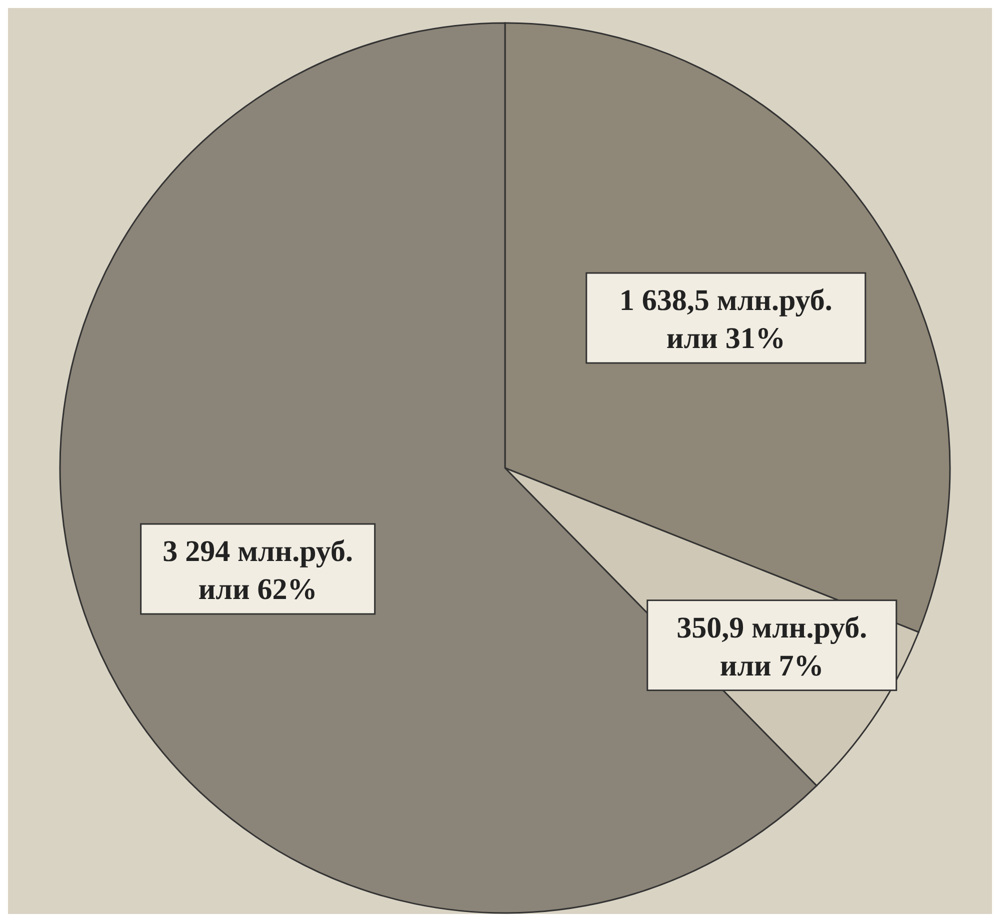 The height and width of the screenshot is (922, 1000). What do you see at coordinates (725, 320) in the screenshot?
I see `data-label: 1 638,5 млн.руб. или 31%` at bounding box center [725, 320].